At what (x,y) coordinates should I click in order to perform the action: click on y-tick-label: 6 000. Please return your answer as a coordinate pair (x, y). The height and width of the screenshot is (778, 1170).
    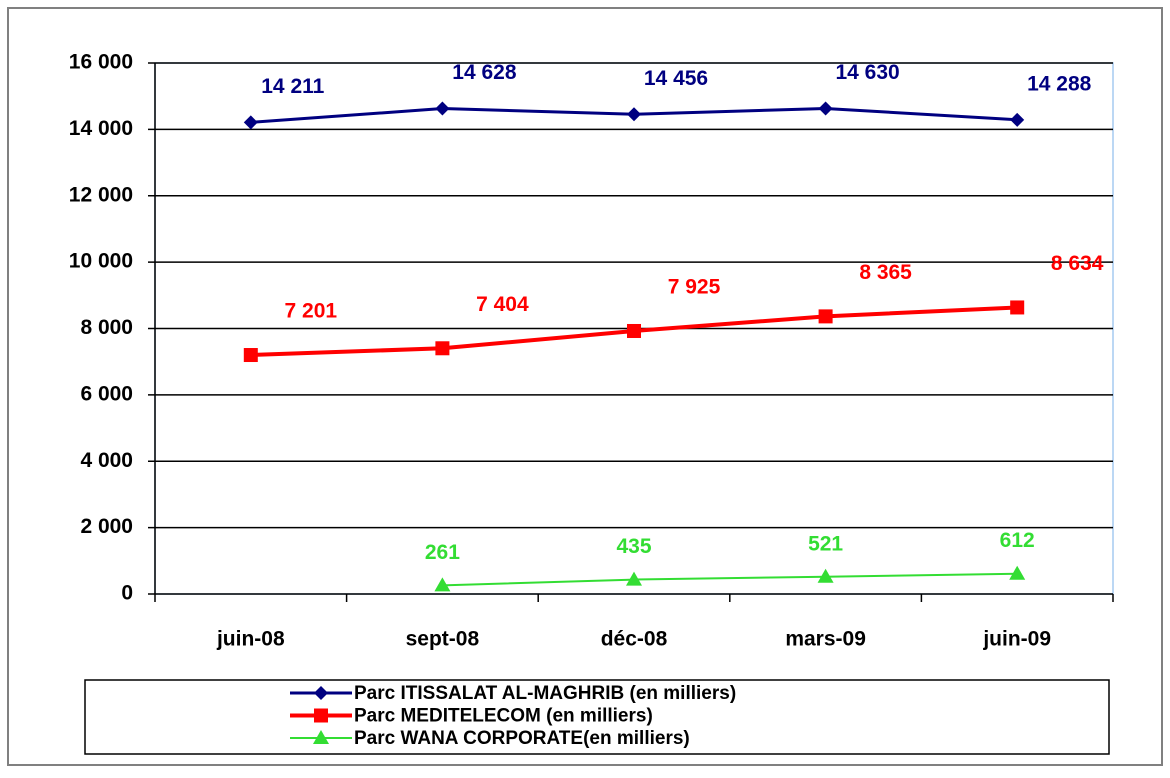
    Looking at the image, I should click on (106, 393).